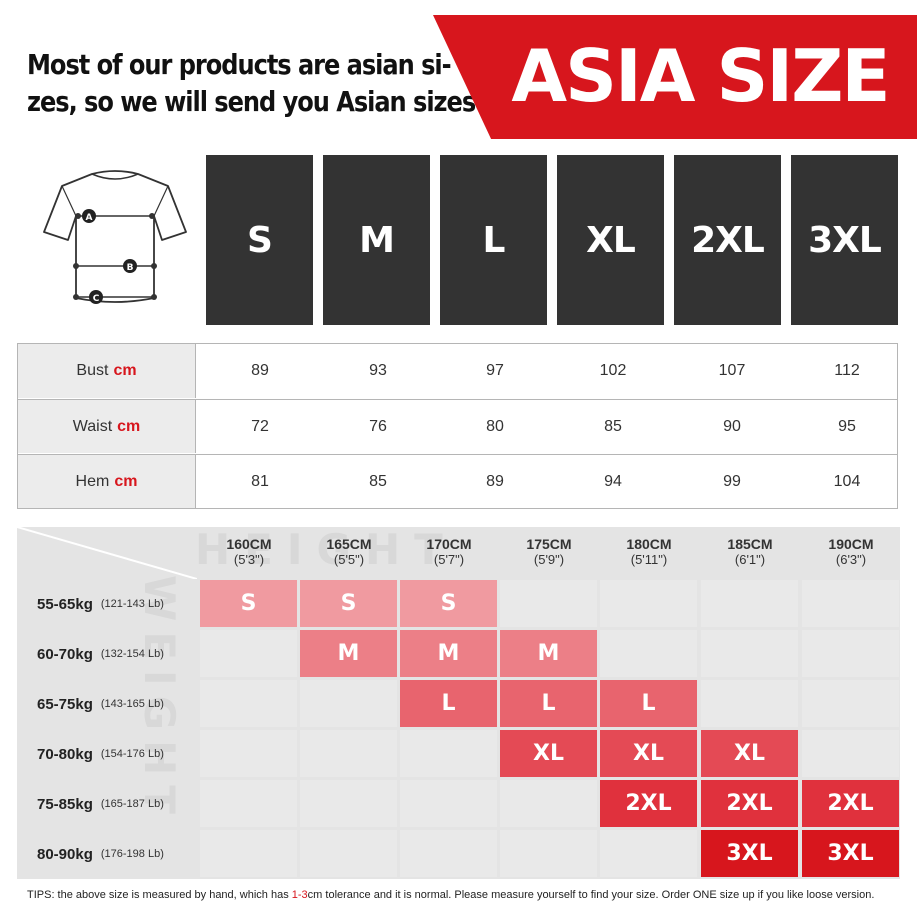 The width and height of the screenshot is (917, 917). Describe the element at coordinates (378, 426) in the screenshot. I see `table-cell: 76` at that location.